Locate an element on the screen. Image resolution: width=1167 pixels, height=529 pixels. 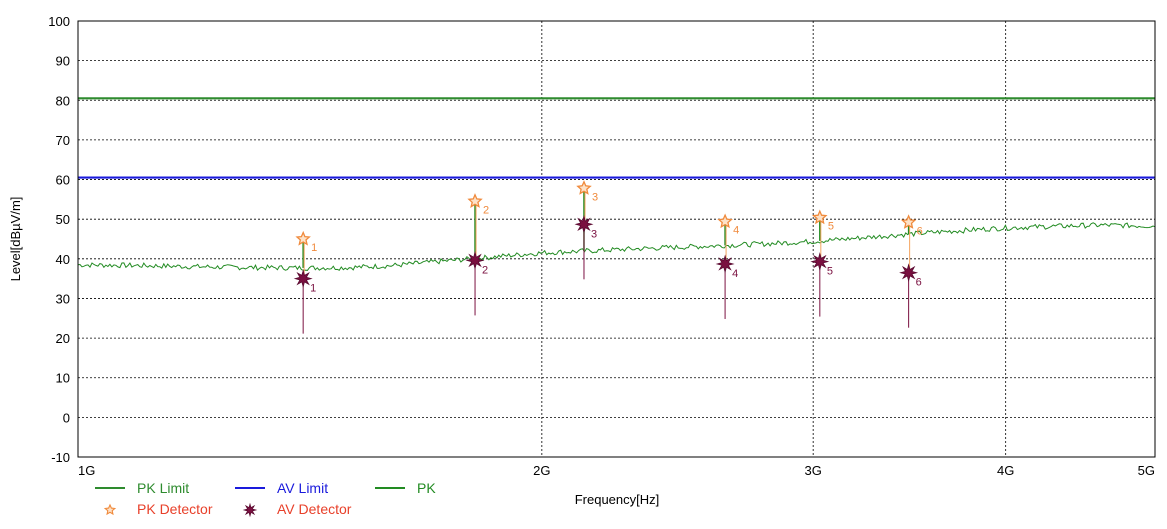
legend-label: AV Limit is located at coordinates (302, 488).